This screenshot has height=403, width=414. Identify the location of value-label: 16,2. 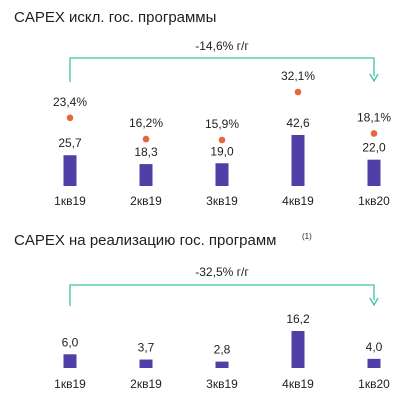
(298, 319).